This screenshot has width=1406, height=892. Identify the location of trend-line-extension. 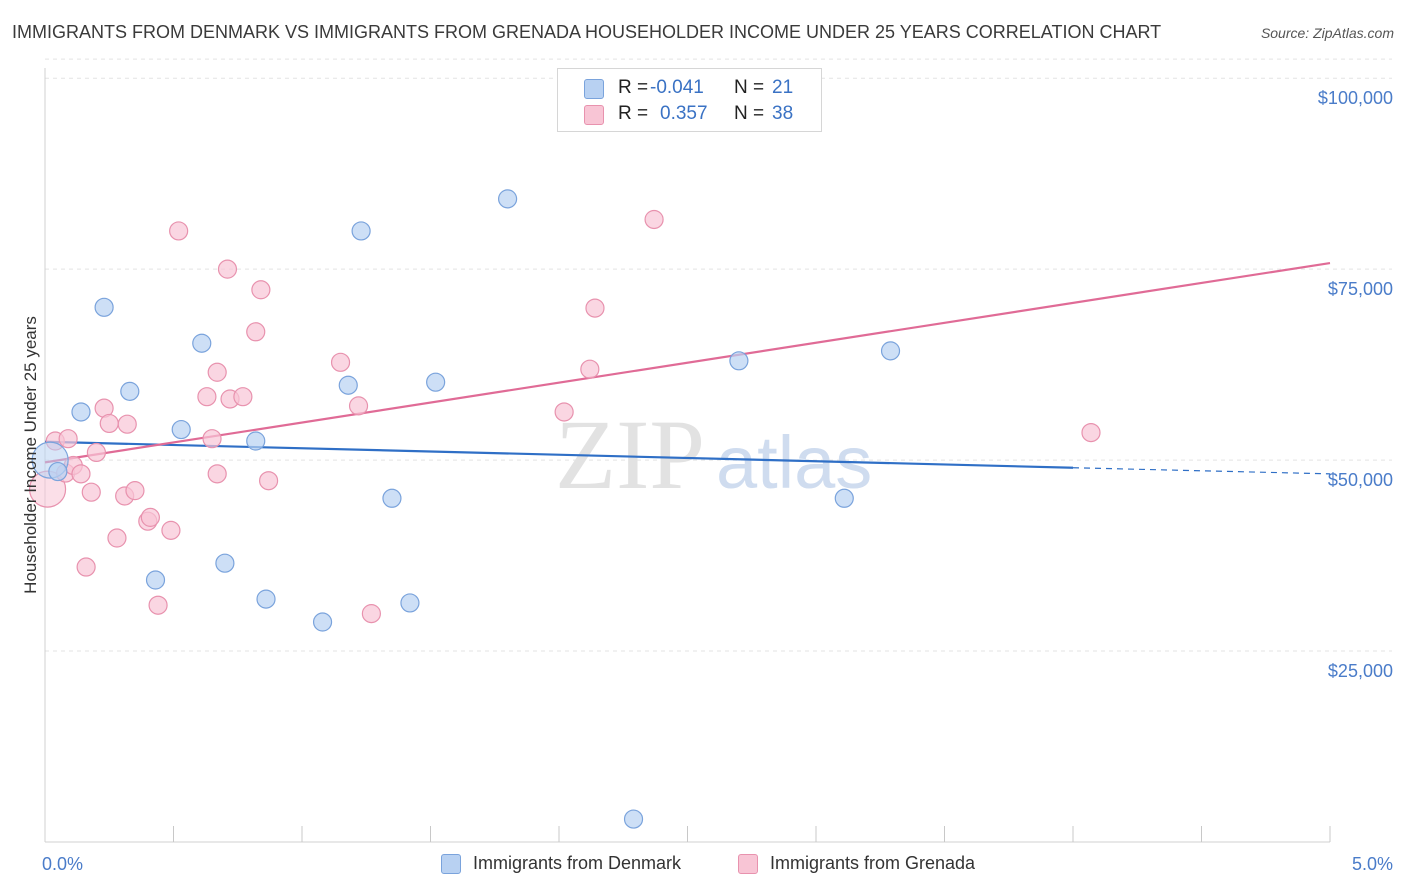
(1201, 471).